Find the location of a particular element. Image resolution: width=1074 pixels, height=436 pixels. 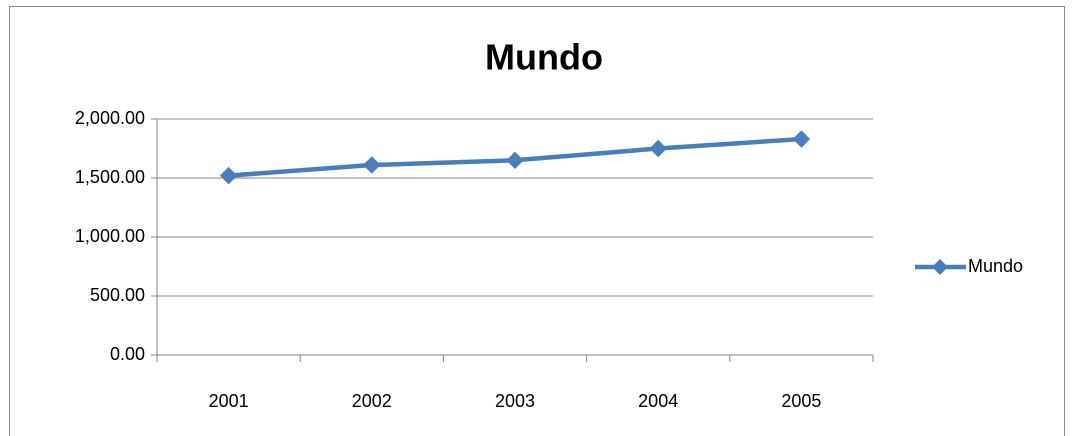

x-tick-label: 2004 is located at coordinates (658, 401).